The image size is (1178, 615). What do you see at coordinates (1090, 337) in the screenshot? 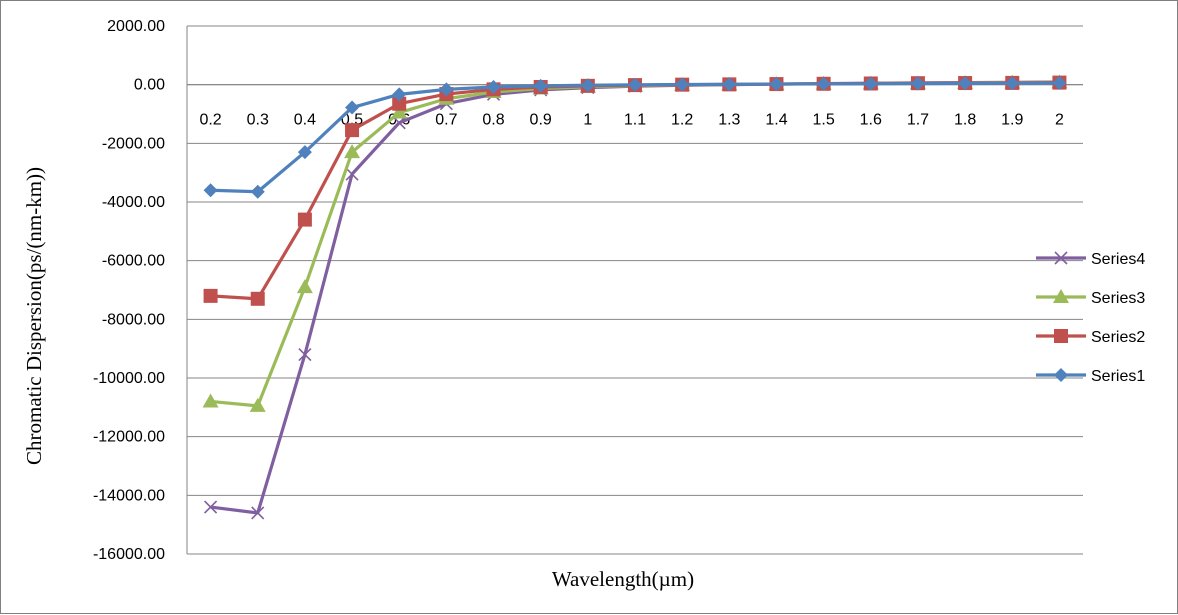
I see `legend-item: Series2` at bounding box center [1090, 337].